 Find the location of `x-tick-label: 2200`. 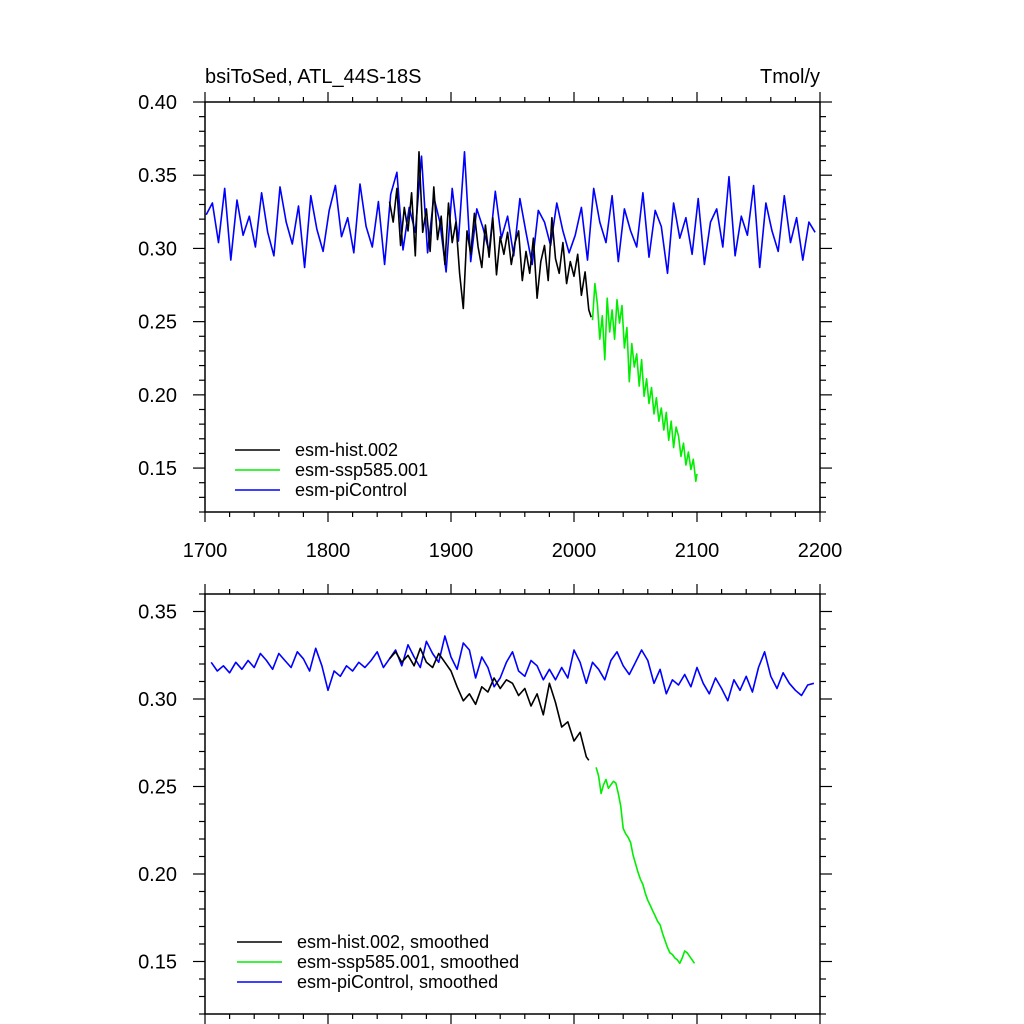

x-tick-label: 2200 is located at coordinates (820, 551).